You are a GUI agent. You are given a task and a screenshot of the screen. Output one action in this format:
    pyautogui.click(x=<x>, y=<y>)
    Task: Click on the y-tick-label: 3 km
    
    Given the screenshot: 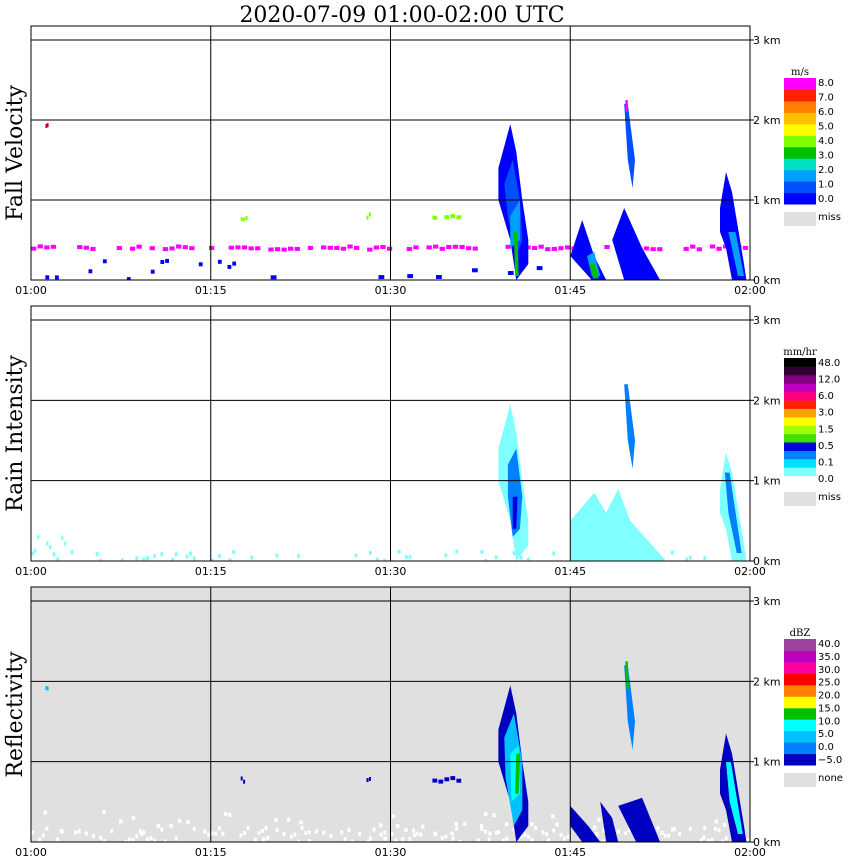 What is the action you would take?
    pyautogui.click(x=767, y=40)
    